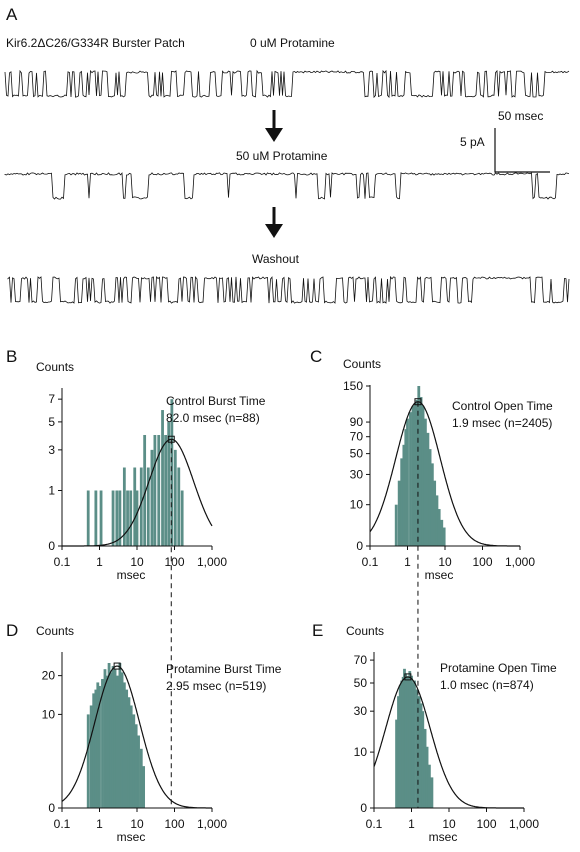 The height and width of the screenshot is (852, 580). What do you see at coordinates (216, 686) in the screenshot?
I see `annotation-value: 2.95 msec (n=519)` at bounding box center [216, 686].